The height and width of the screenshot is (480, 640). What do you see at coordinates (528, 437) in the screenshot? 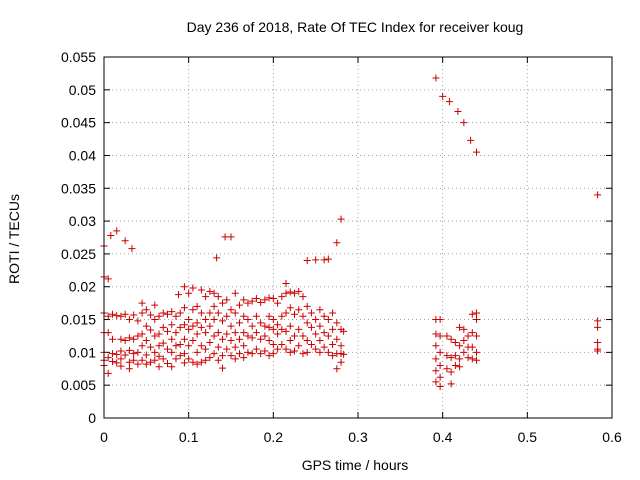
I see `x-tick-label: 0.5` at bounding box center [528, 437].